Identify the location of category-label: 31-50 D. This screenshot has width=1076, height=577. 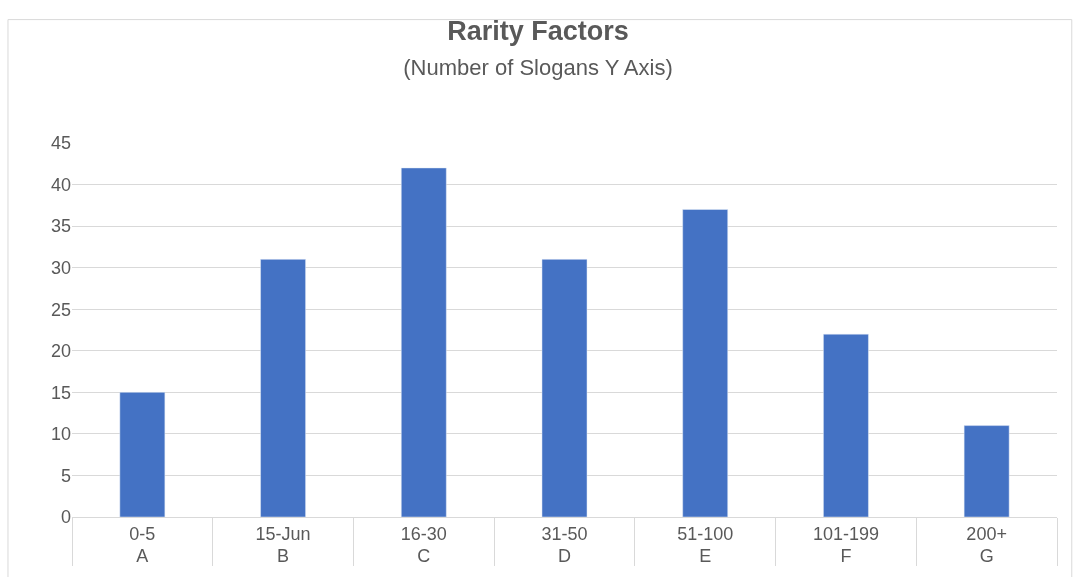
(564, 544).